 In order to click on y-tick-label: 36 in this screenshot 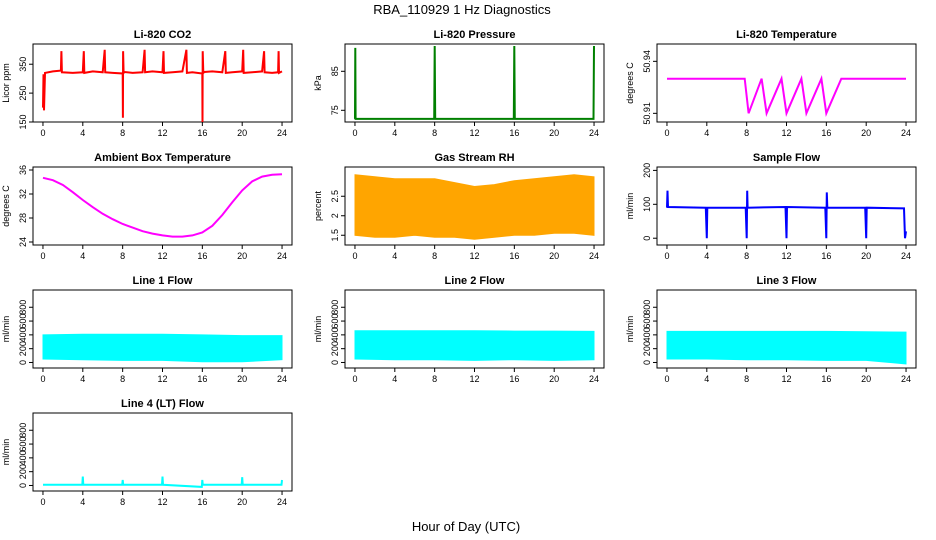, I will do `click(23, 170)`.